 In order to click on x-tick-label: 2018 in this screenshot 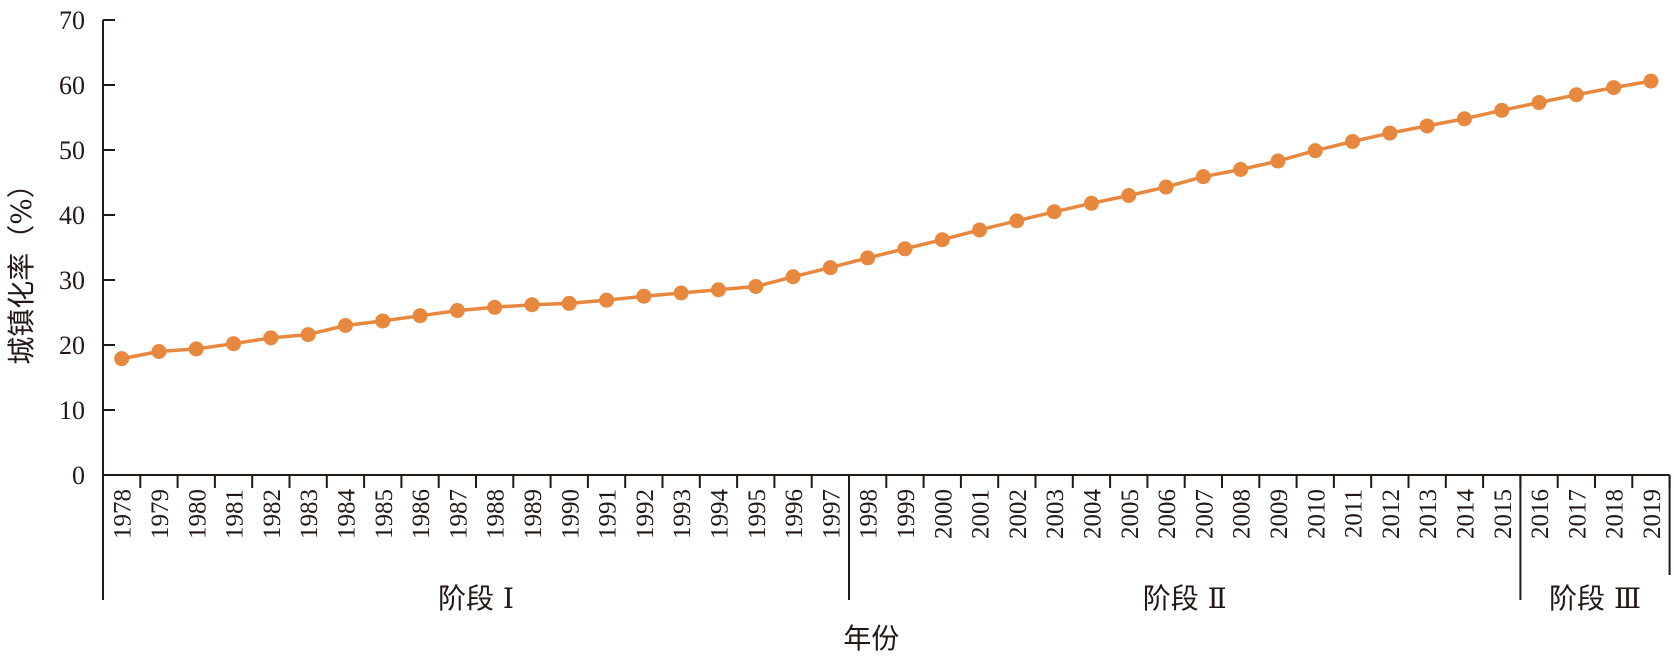, I will do `click(1615, 514)`.